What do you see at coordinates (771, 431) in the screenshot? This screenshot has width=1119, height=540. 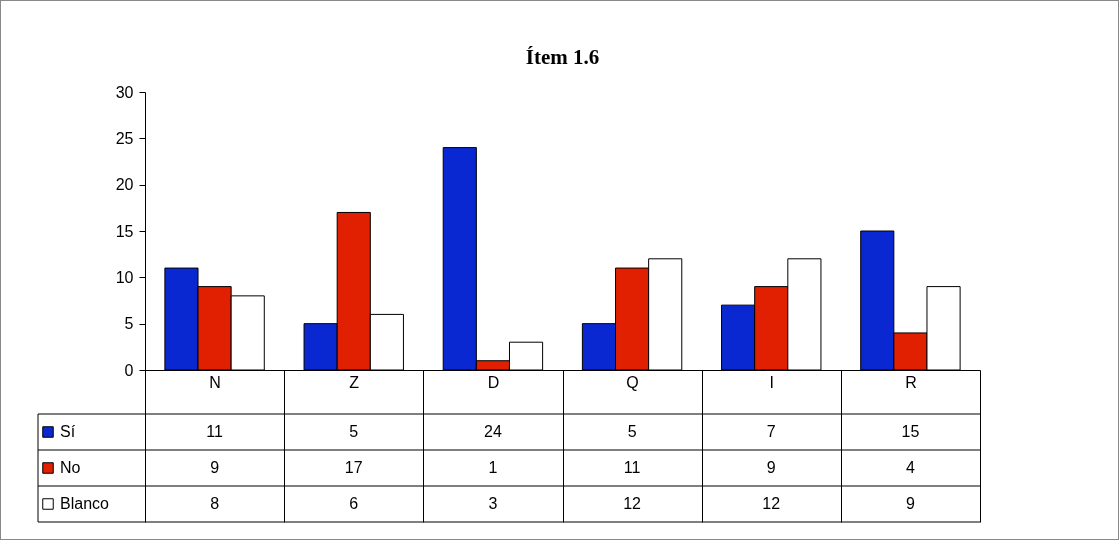 I see `data-label: 7` at bounding box center [771, 431].